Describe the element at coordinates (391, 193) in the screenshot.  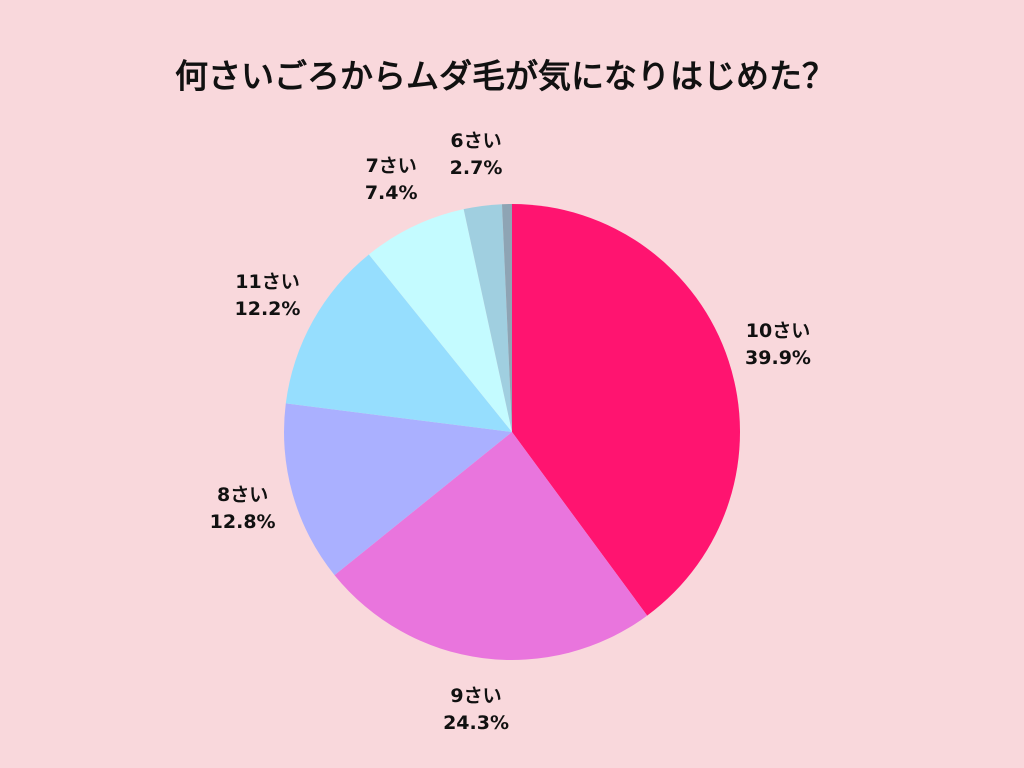
I see `value-label: 7.4%` at that location.